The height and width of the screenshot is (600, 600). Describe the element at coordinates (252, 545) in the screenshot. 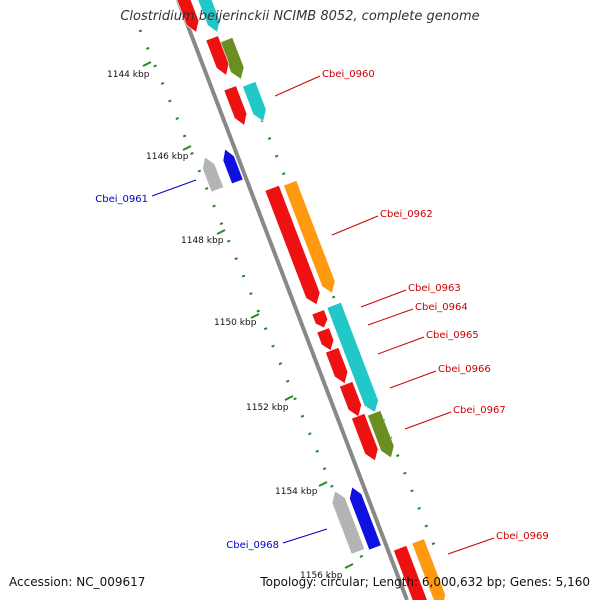

I see `gene-label-reverse: Cbei_0968` at that location.